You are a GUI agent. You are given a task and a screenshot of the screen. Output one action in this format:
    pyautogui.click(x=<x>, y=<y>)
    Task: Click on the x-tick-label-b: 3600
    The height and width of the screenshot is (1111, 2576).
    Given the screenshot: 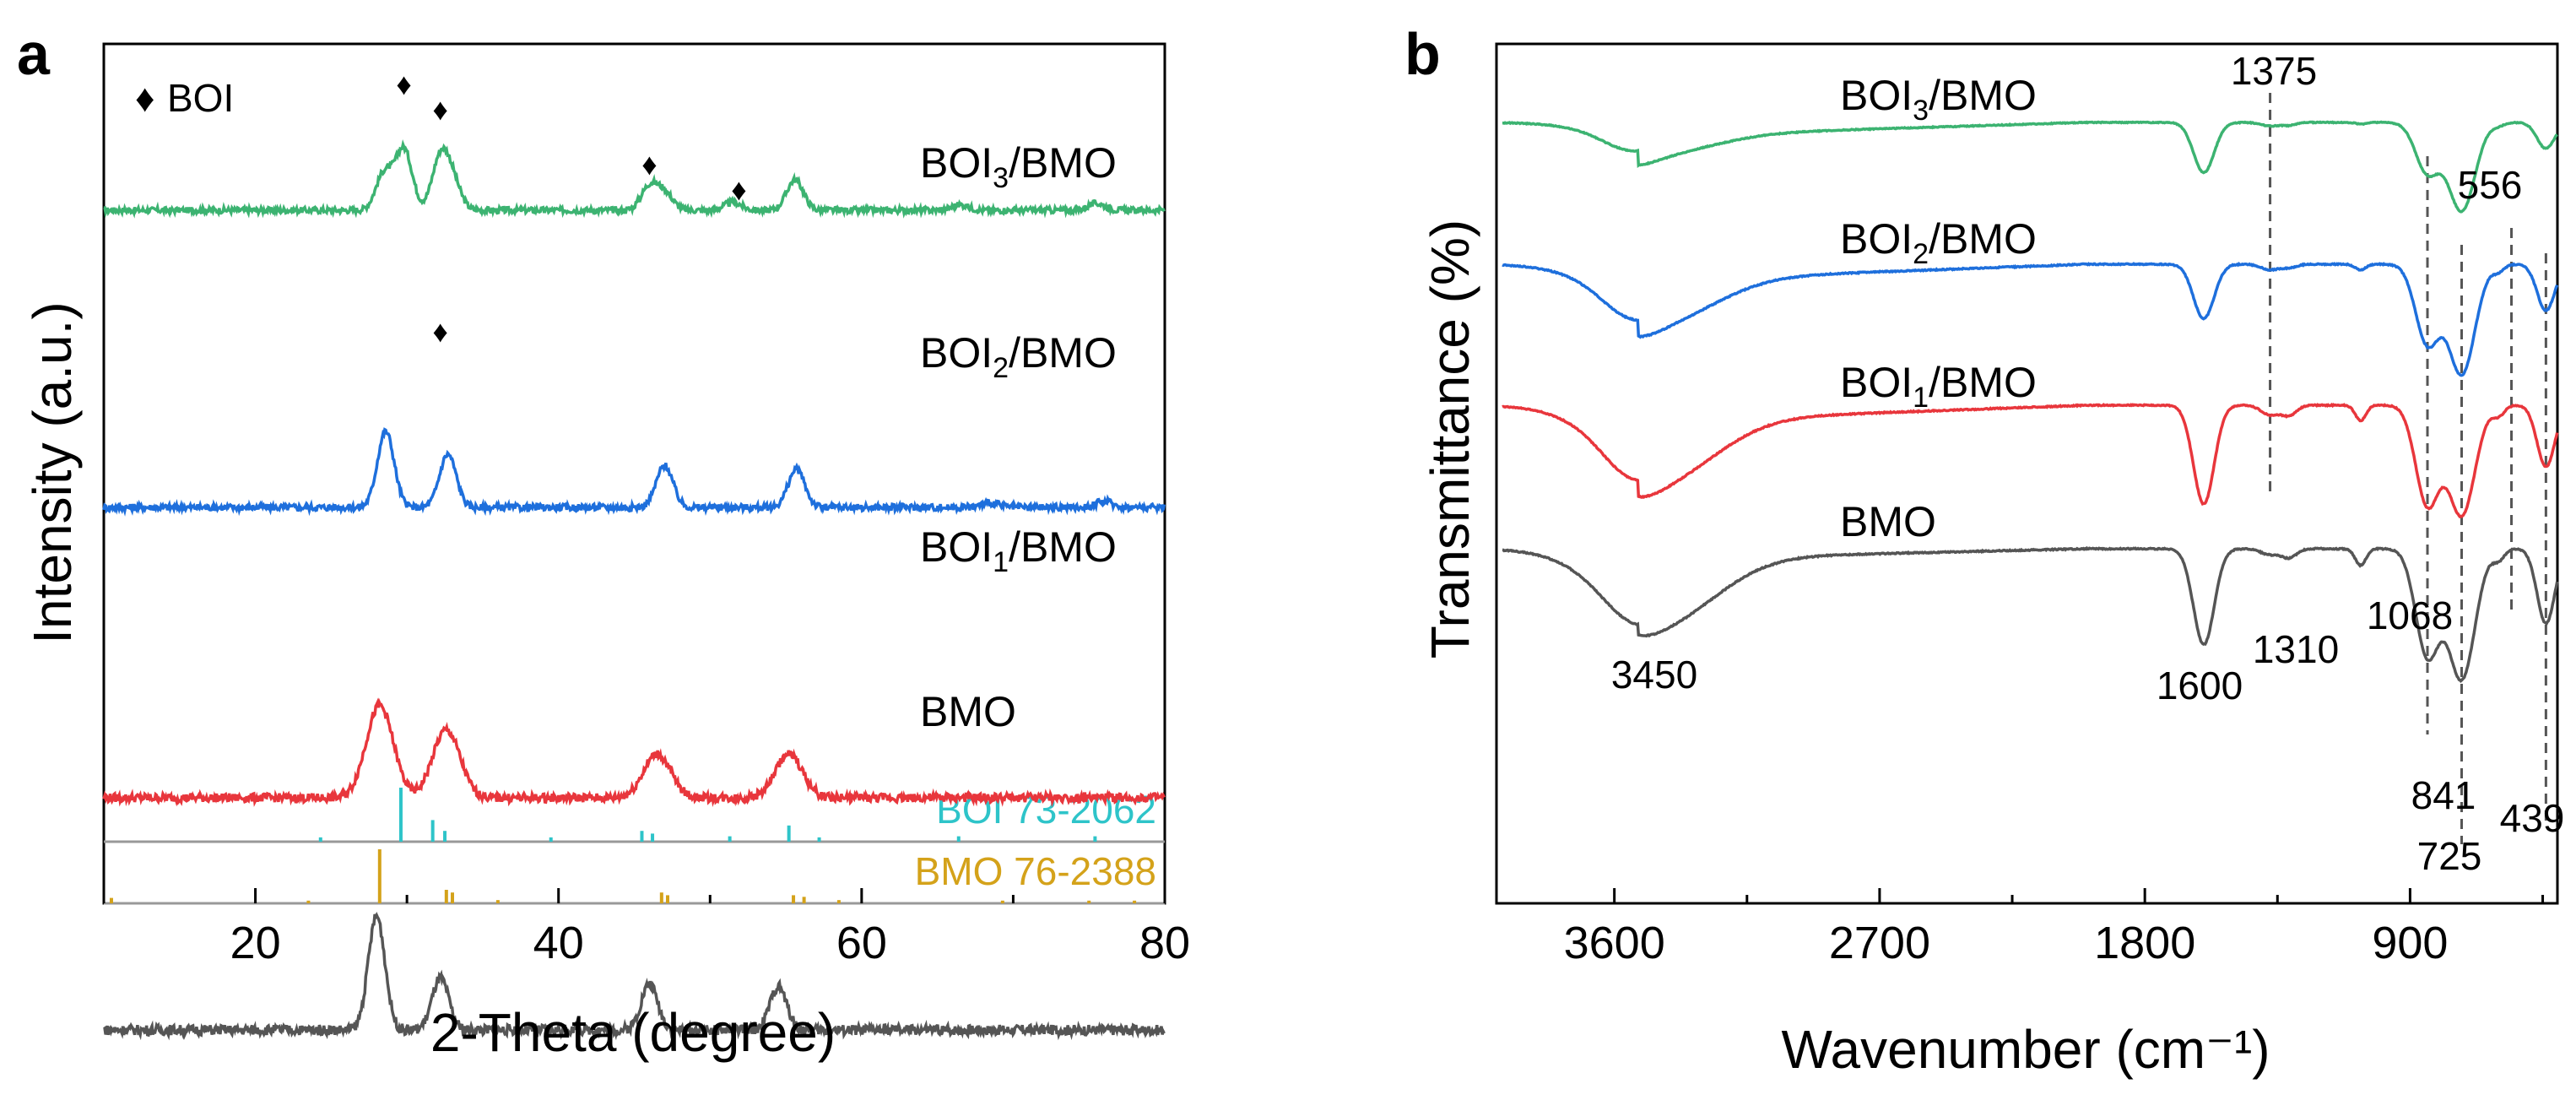 What is the action you would take?
    pyautogui.click(x=1614, y=943)
    